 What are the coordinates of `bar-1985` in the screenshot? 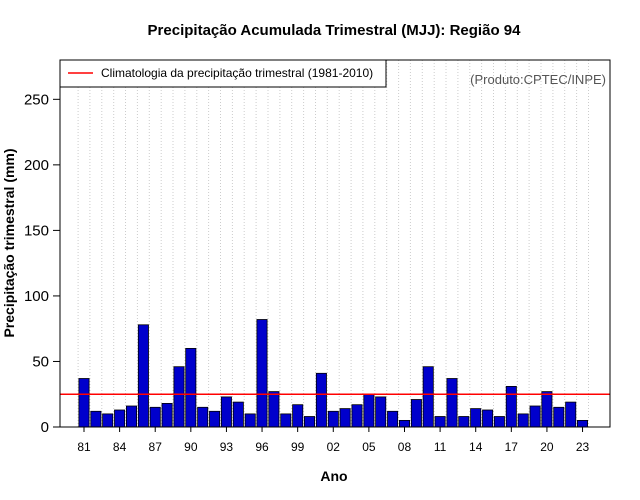 It's located at (132, 416).